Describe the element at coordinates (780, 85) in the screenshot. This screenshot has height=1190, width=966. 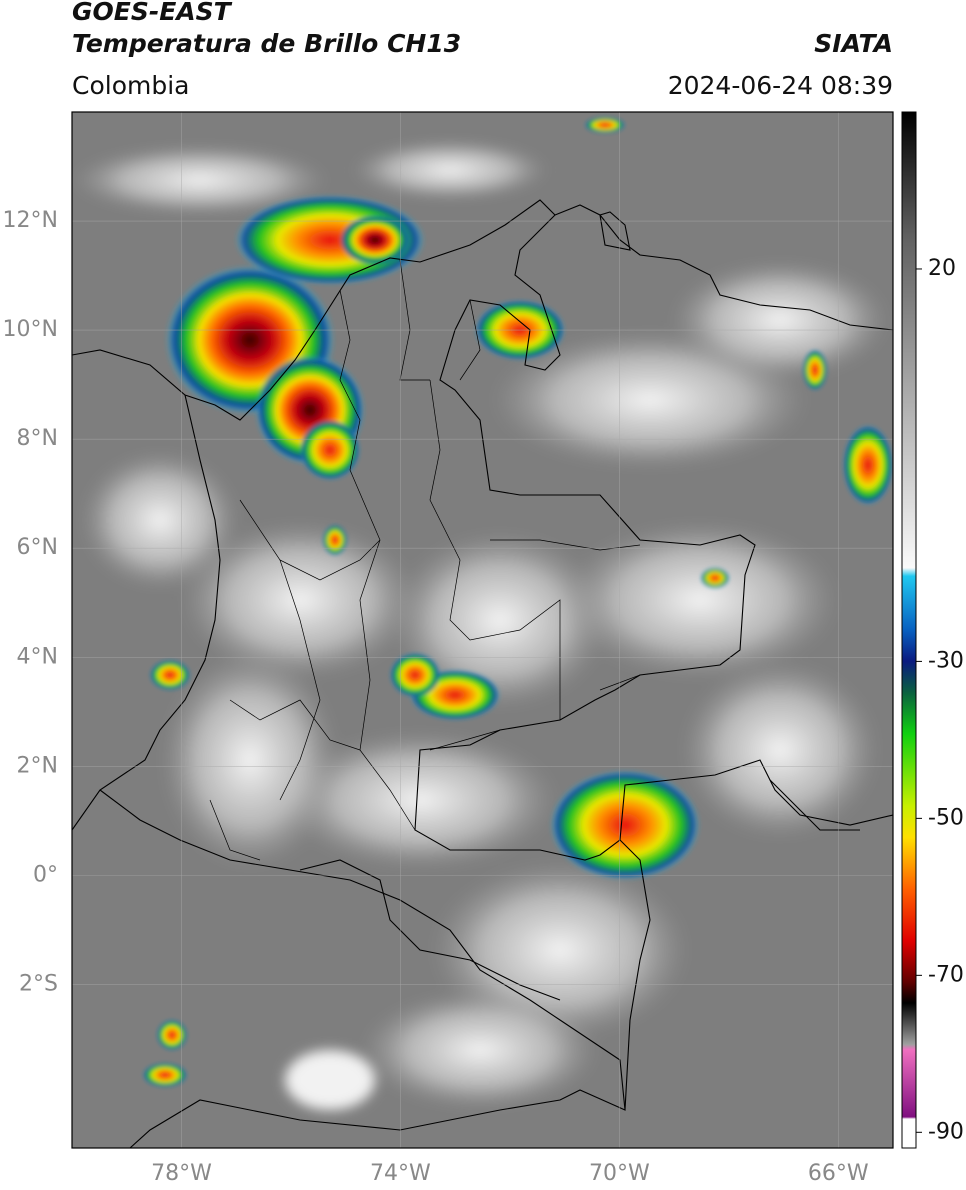
I see `datetime: 2024-06-24 08:39` at that location.